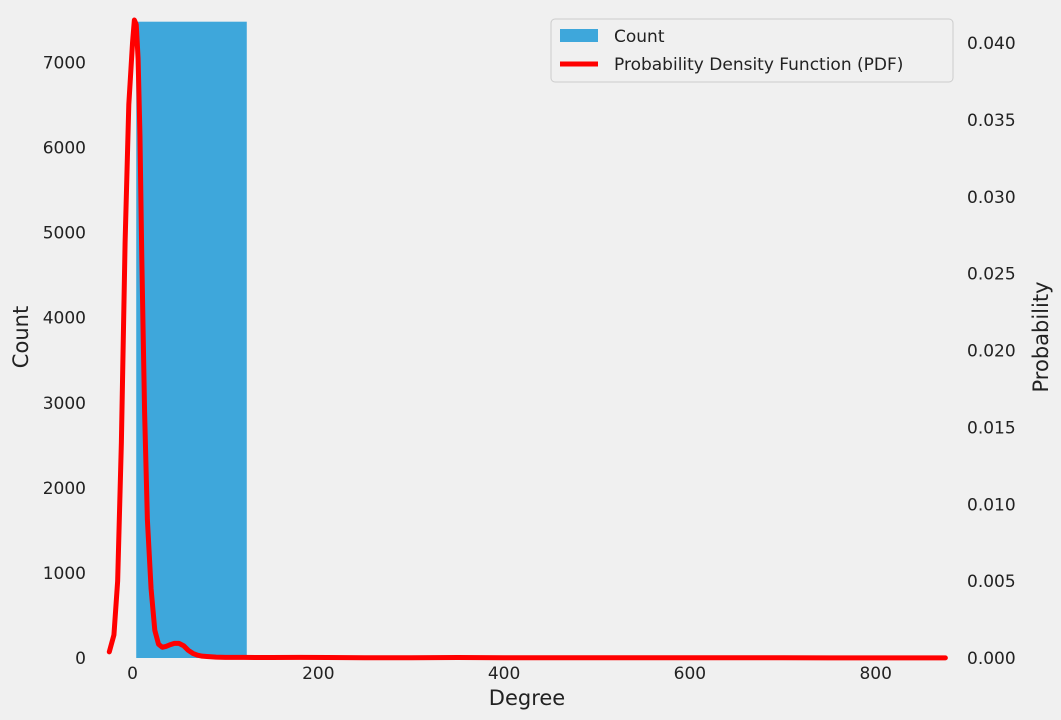  What do you see at coordinates (1041, 336) in the screenshot?
I see `y2-axis-label: Probability` at bounding box center [1041, 336].